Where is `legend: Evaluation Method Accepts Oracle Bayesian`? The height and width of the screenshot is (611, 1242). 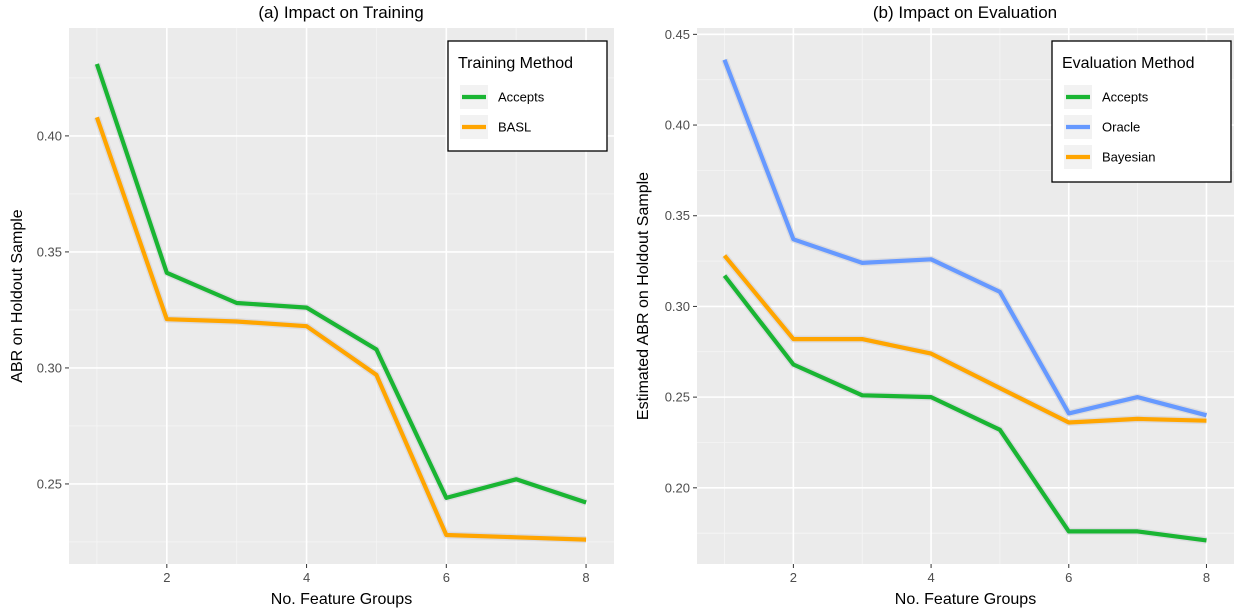
legend: Evaluation Method Accepts Oracle Bayesian is located at coordinates (1141, 111).